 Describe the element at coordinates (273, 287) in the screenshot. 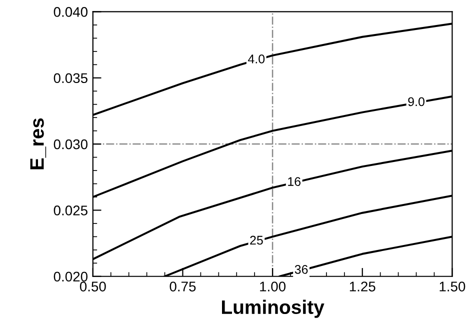

I see `x-tick-label: 1.00` at that location.